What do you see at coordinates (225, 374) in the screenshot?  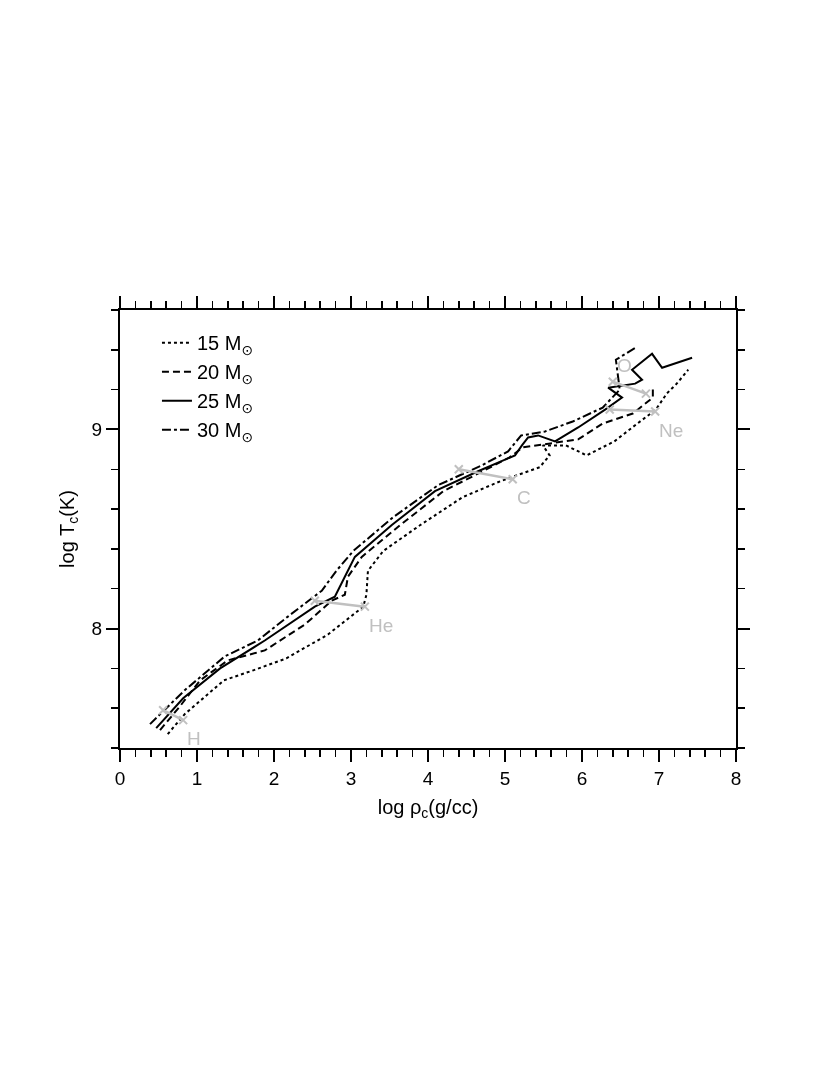 I see `legend-label: 20 M$_{⊙}$` at bounding box center [225, 374].